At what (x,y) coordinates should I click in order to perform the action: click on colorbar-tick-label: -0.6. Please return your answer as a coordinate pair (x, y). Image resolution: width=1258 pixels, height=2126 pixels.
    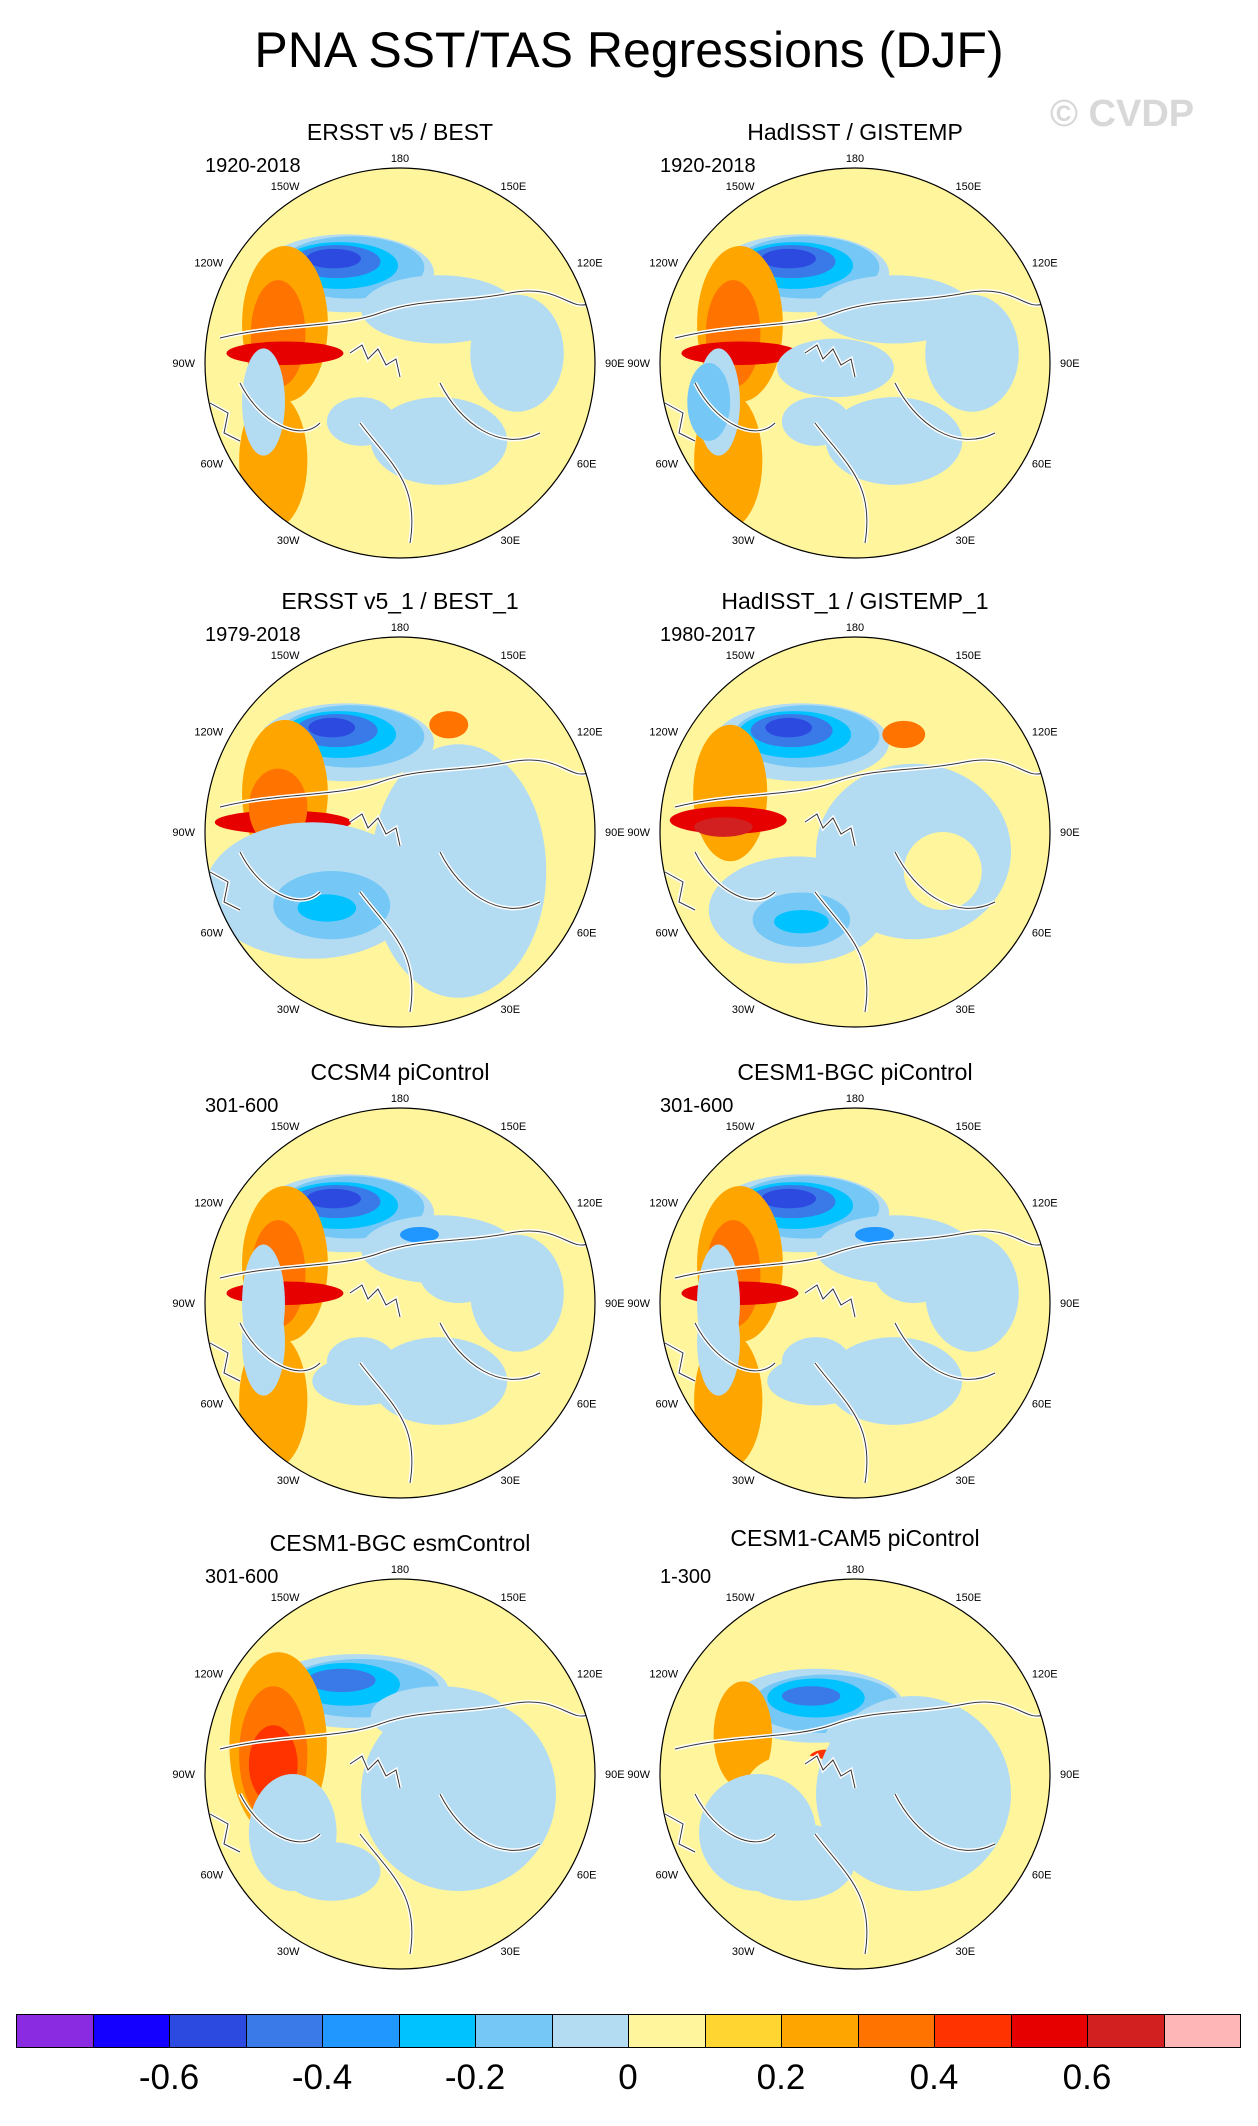
    Looking at the image, I should click on (169, 2077).